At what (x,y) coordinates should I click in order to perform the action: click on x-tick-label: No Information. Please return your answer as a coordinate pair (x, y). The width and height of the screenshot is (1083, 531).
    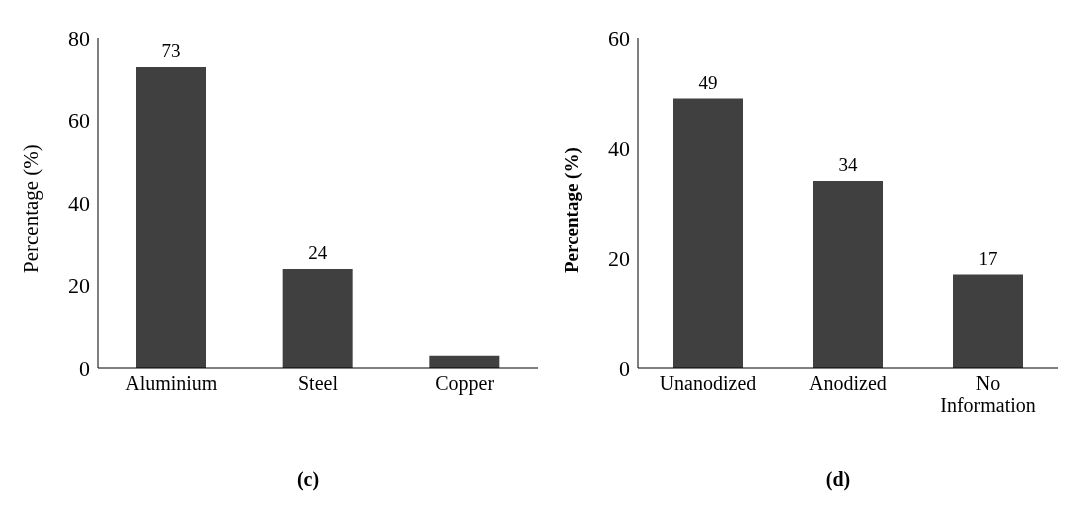
    Looking at the image, I should click on (988, 394).